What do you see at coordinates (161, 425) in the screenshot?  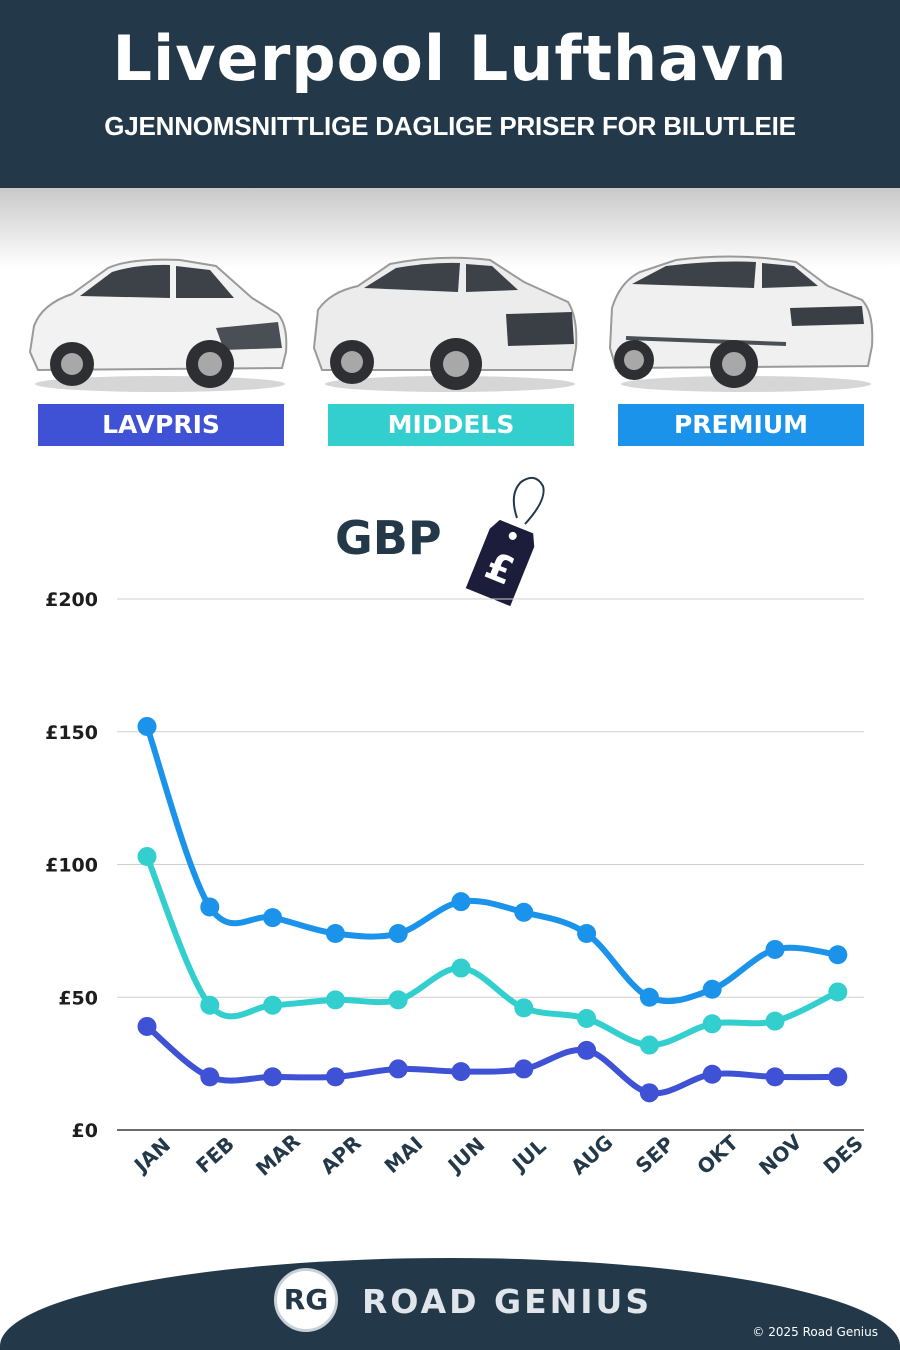 I see `category-badge-lavpris: LAVPRIS` at bounding box center [161, 425].